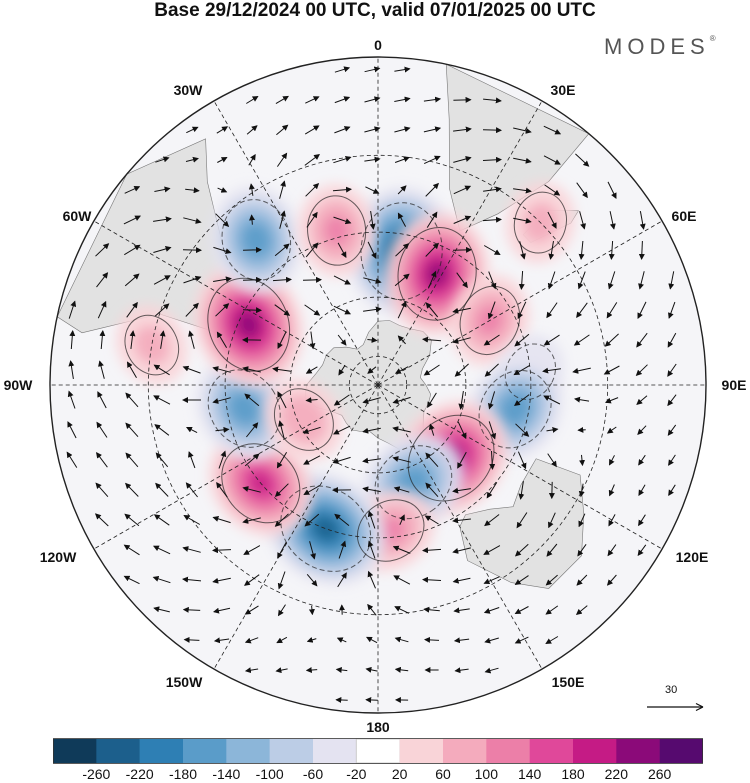 This screenshot has width=750, height=783. Describe the element at coordinates (675, 707) in the screenshot. I see `reference-vector-arrow` at that location.